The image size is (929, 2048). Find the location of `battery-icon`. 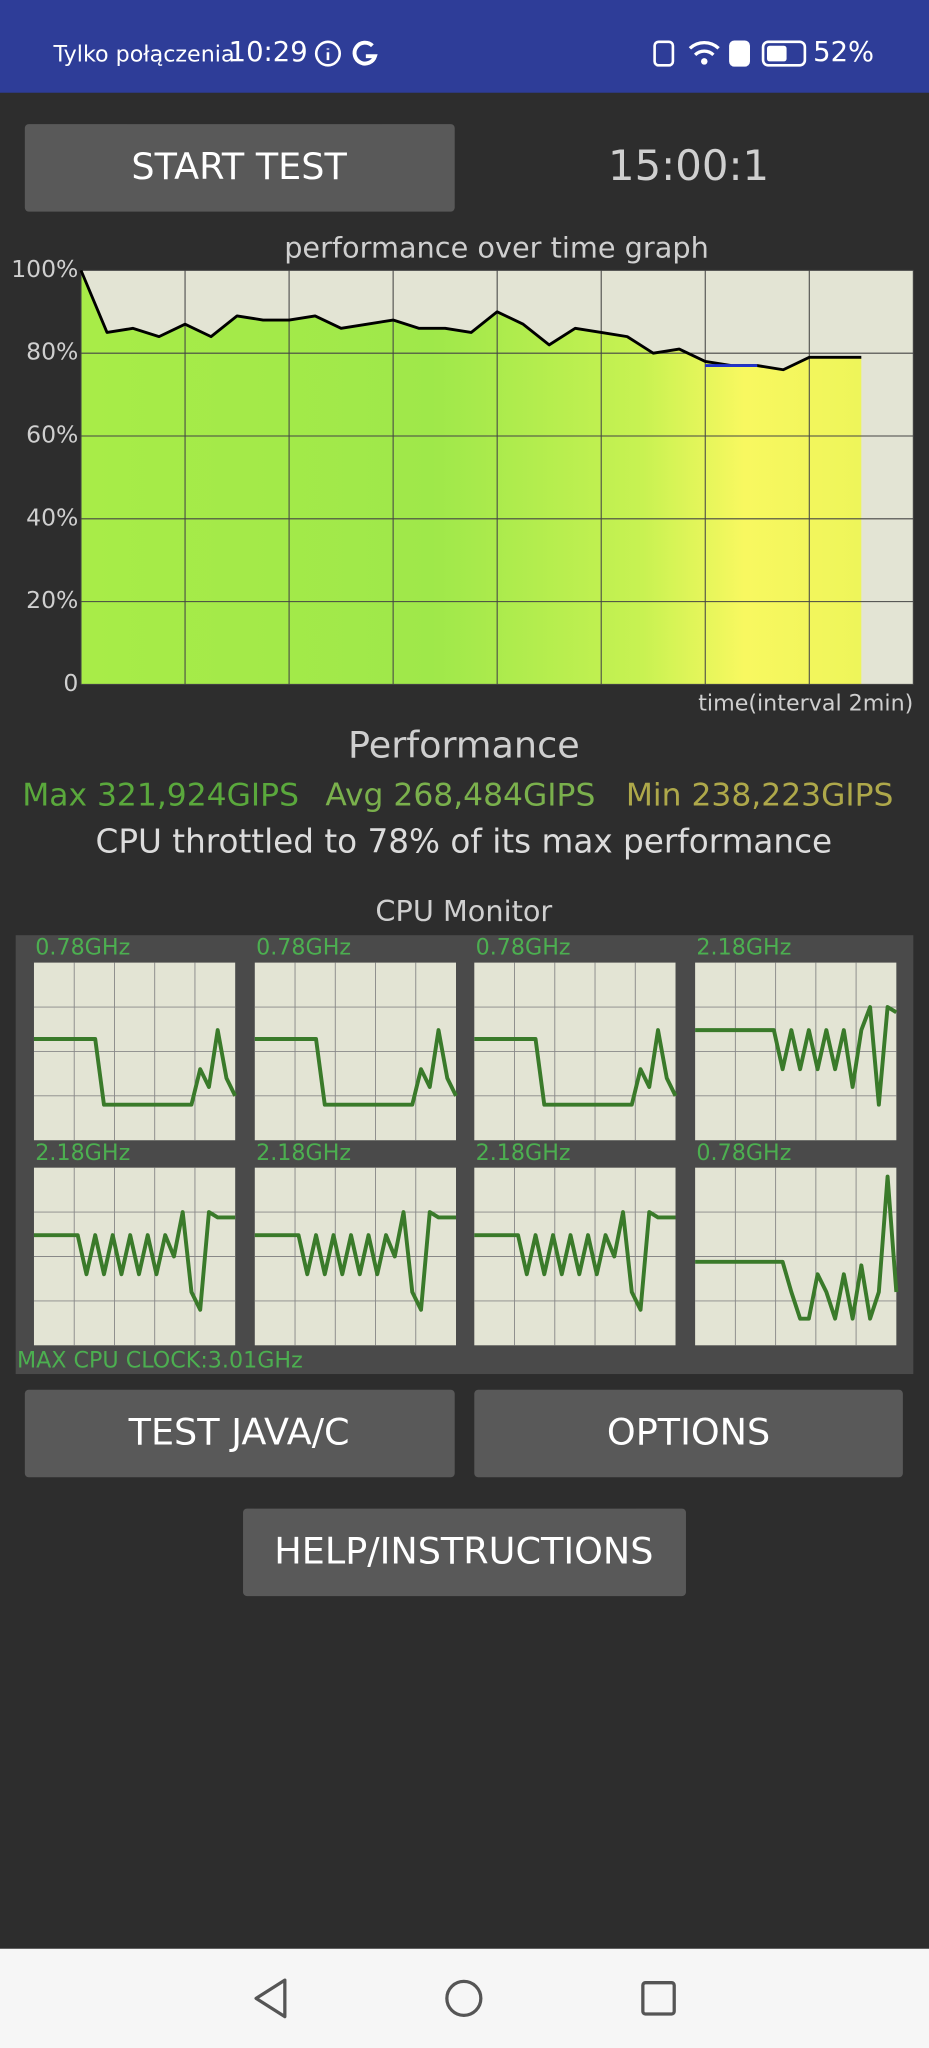

battery-icon is located at coordinates (784, 53).